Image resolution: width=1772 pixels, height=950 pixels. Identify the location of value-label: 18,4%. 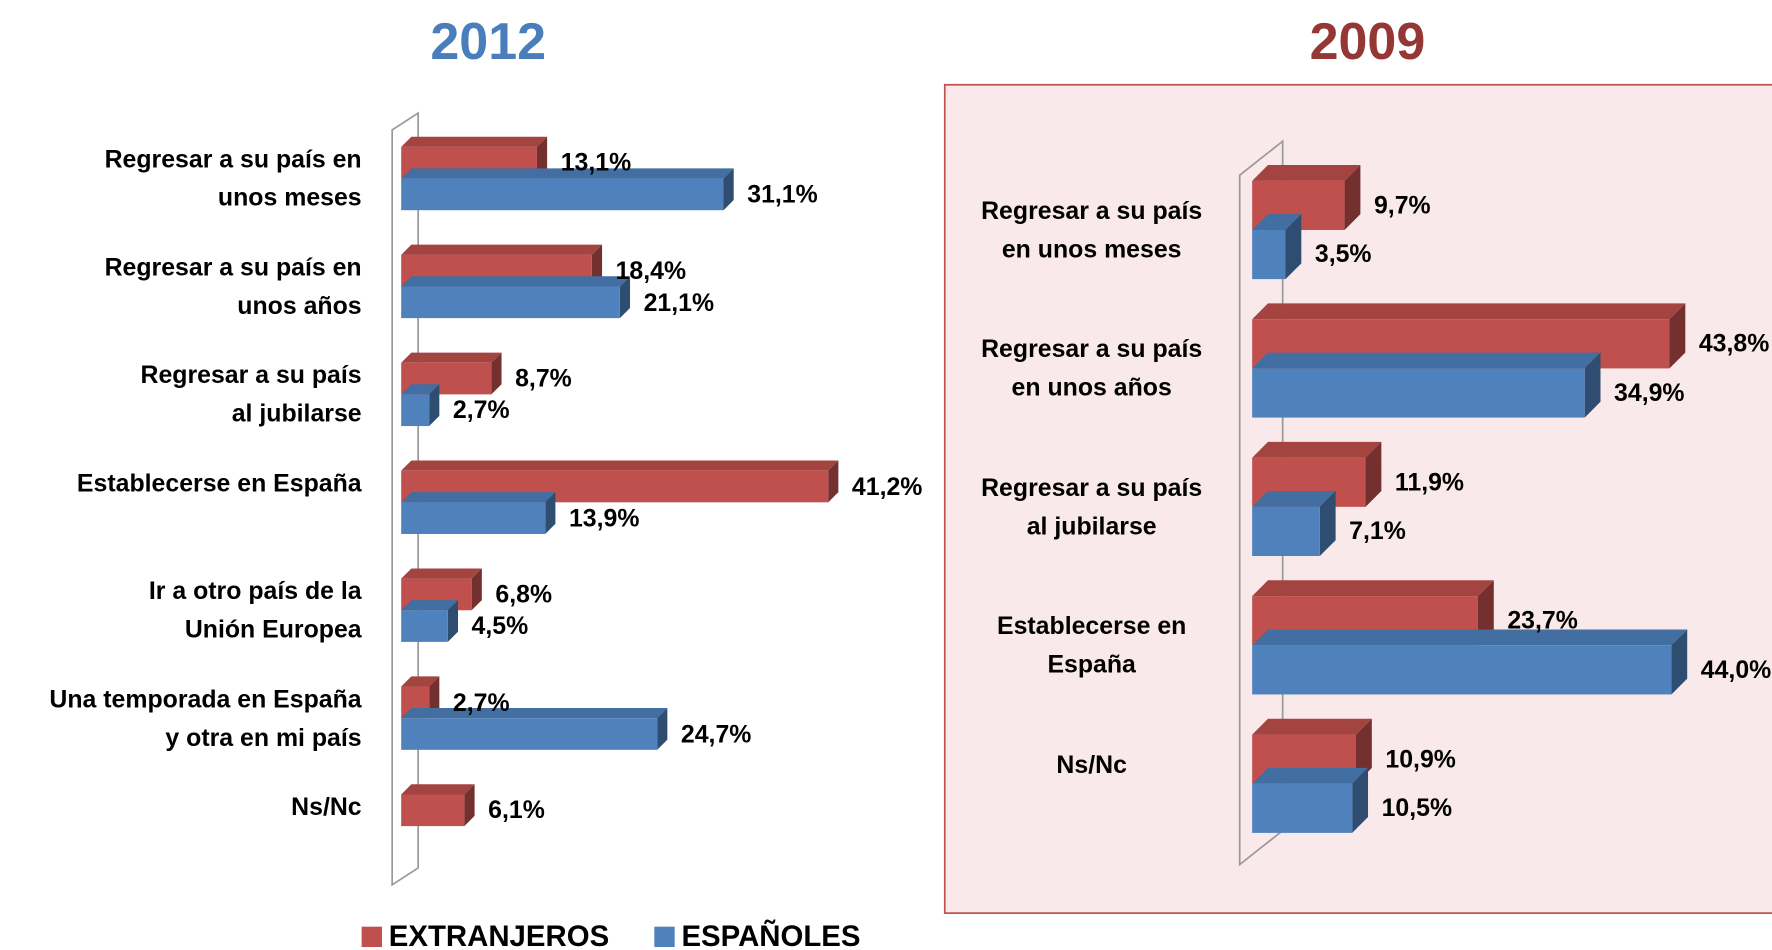
(651, 270).